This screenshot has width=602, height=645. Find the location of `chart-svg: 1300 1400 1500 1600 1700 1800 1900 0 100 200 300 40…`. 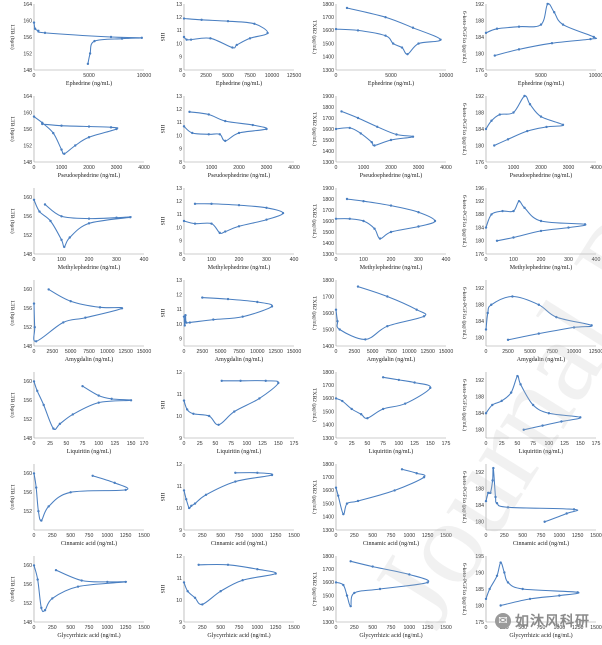

chart-svg: 1300 1400 1500 1600 1700 1800 1900 0 100 200 300 40… is located at coordinates (380, 228).